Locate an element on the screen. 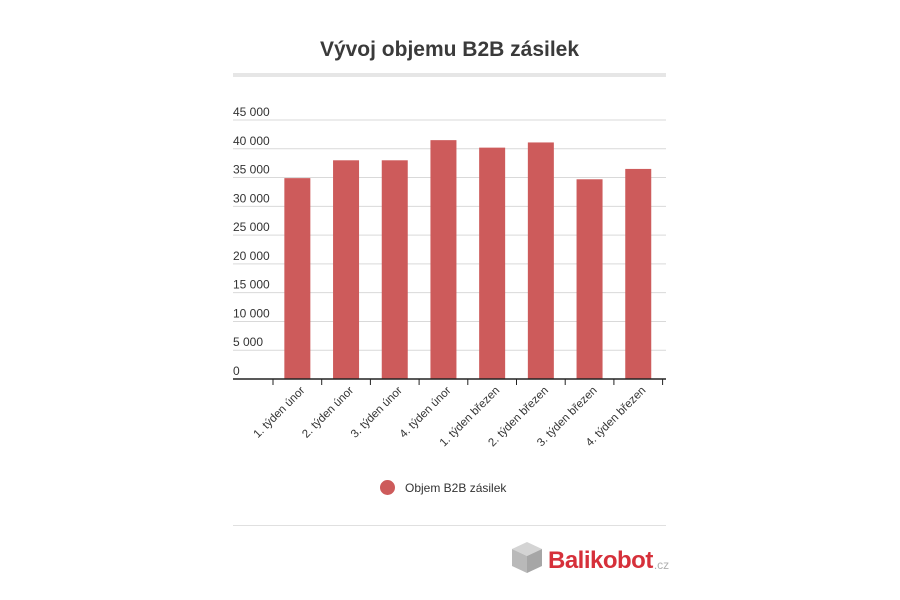  y-tick-label: 0 is located at coordinates (236, 371).